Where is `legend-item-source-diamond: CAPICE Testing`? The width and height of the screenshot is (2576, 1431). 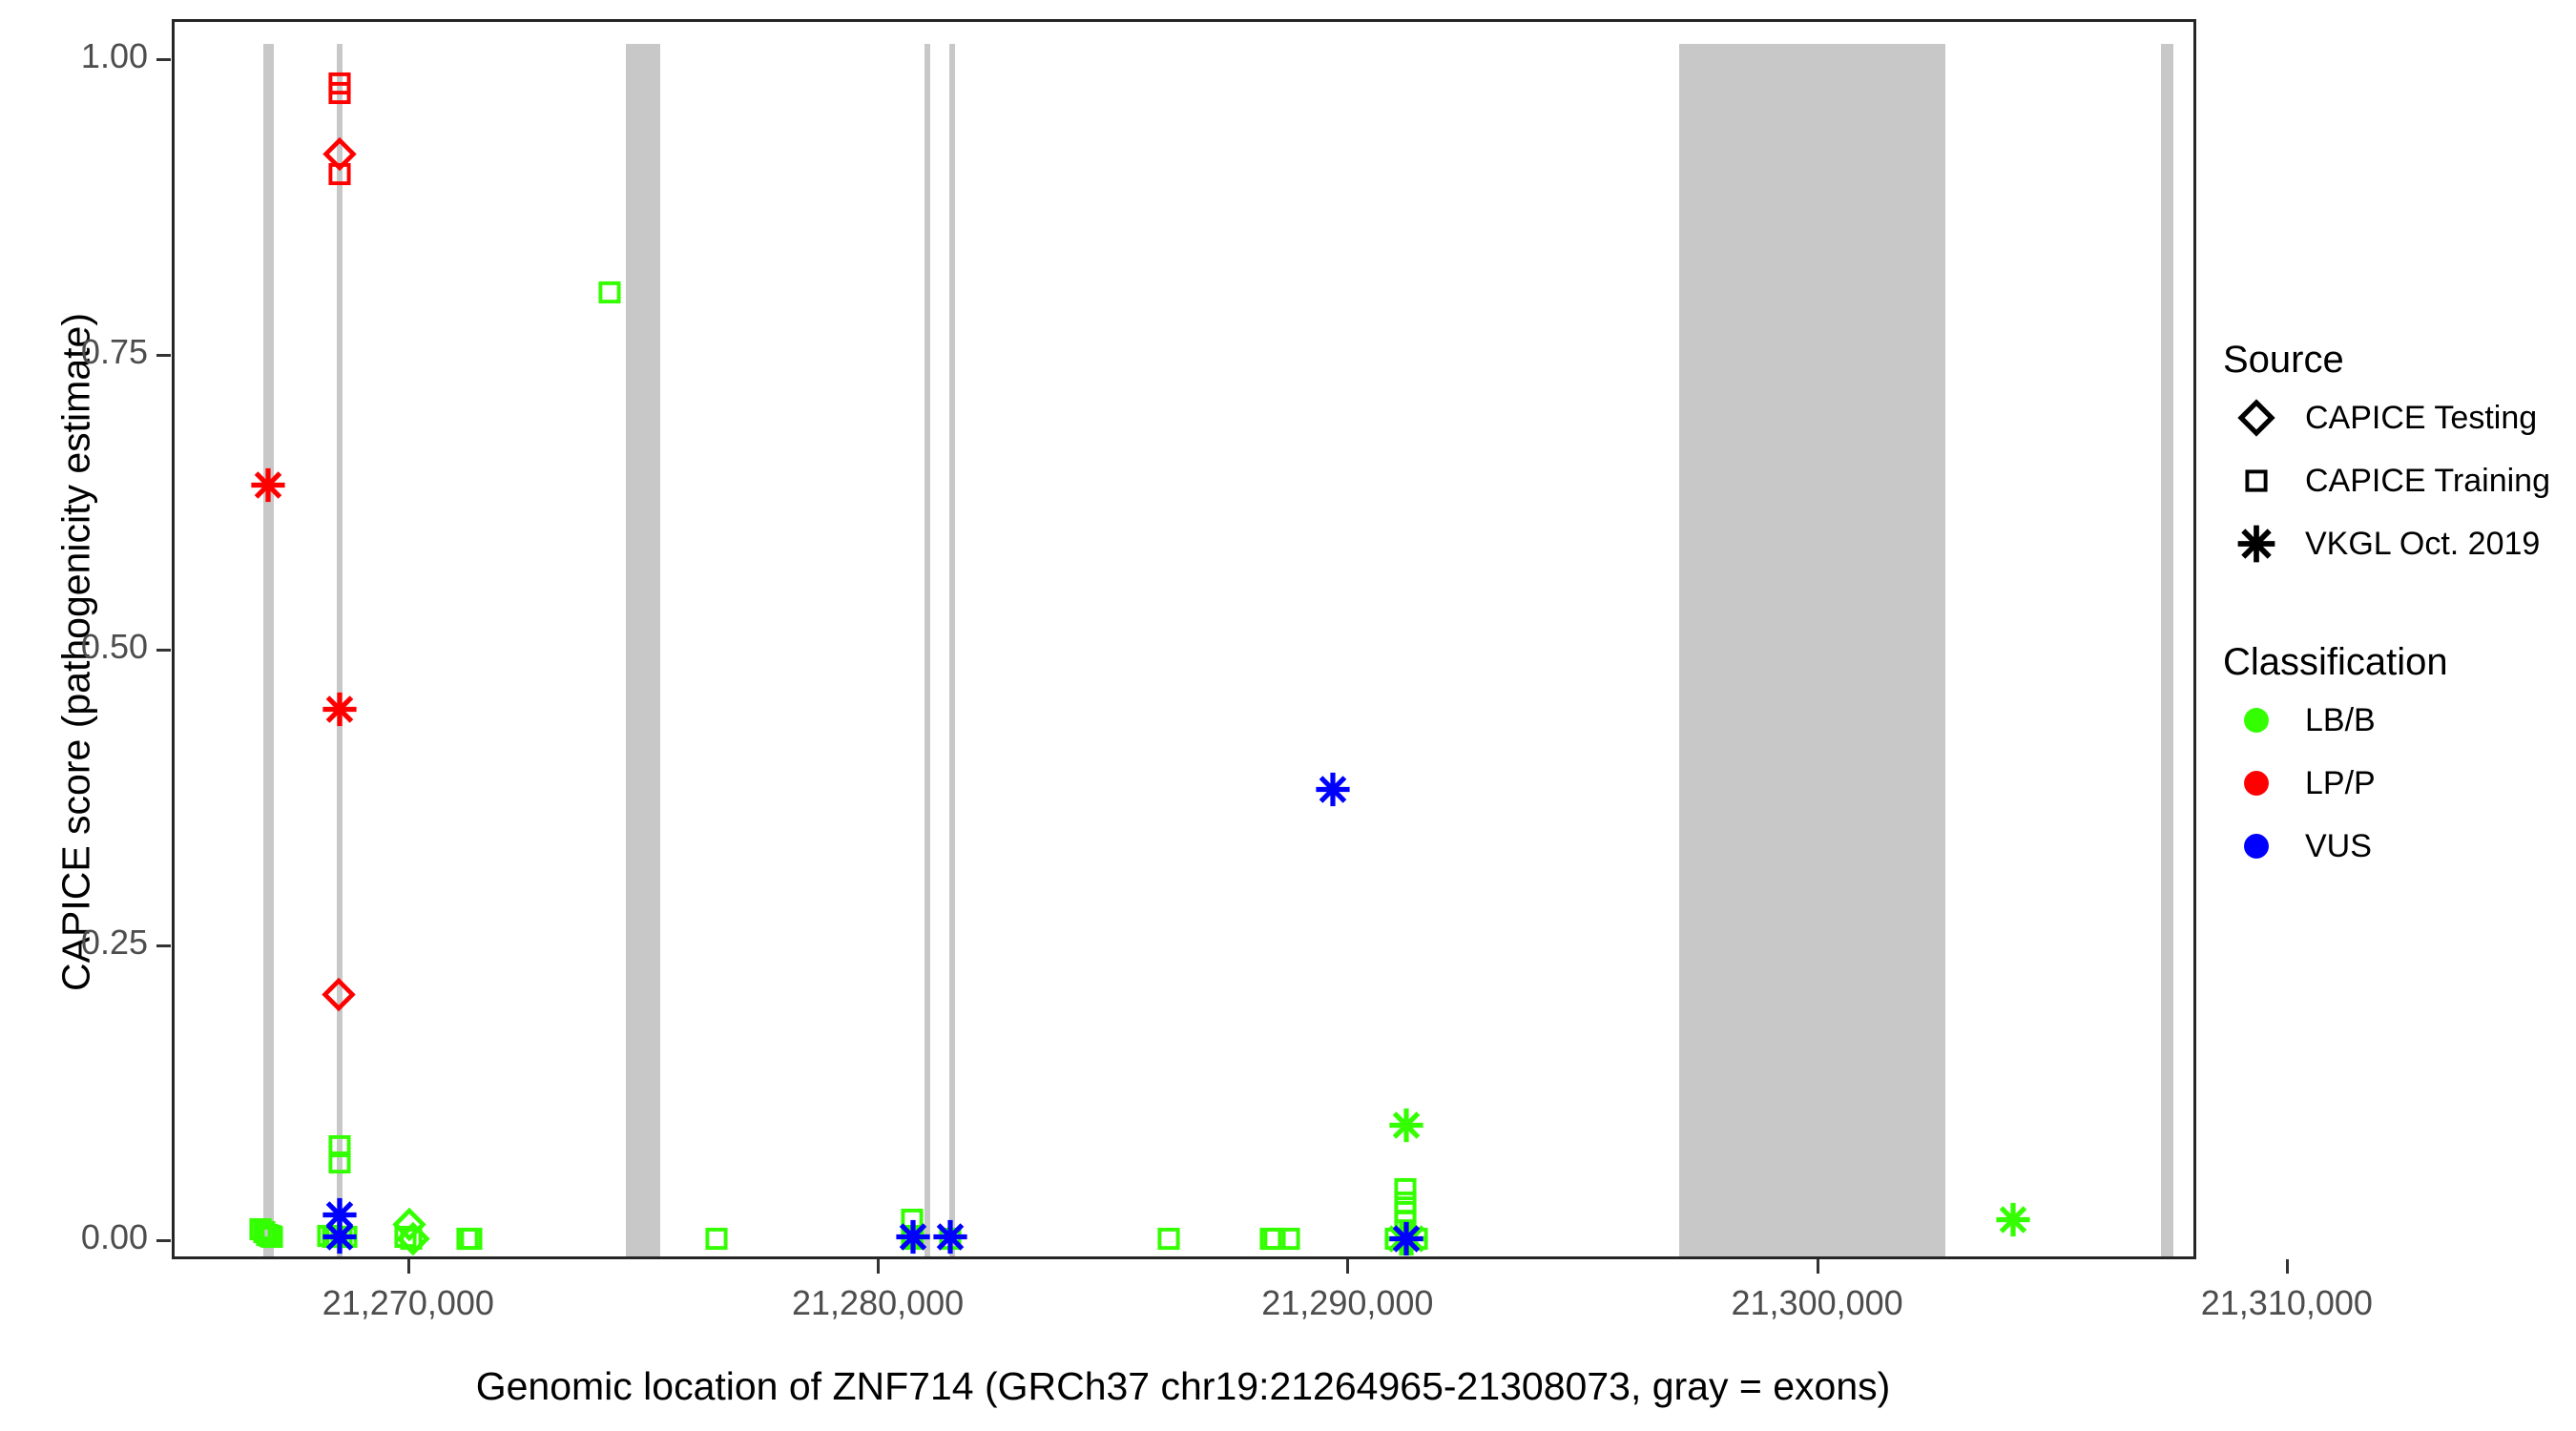 legend-item-source-diamond: CAPICE Testing is located at coordinates (2399, 418).